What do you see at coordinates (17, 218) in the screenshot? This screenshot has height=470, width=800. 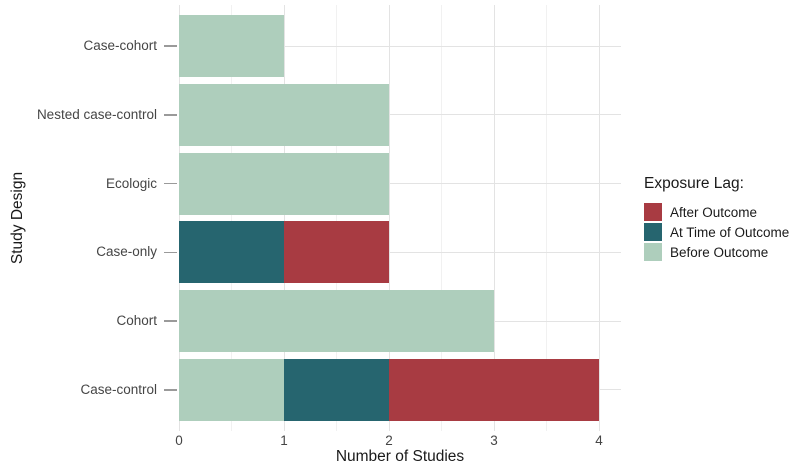 I see `y-axis-title: Study Design` at bounding box center [17, 218].